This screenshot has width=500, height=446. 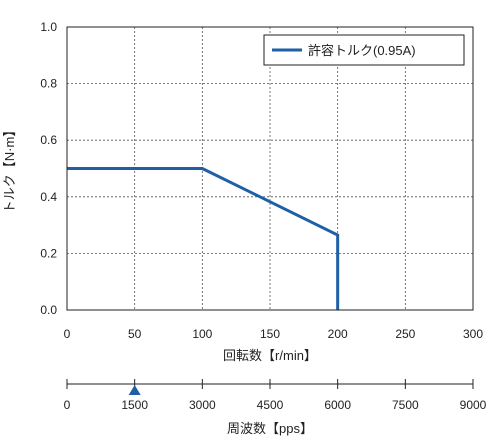 I want to click on x-tick-labels: 0 50 100 150 200 250 300, so click(x=274, y=334).